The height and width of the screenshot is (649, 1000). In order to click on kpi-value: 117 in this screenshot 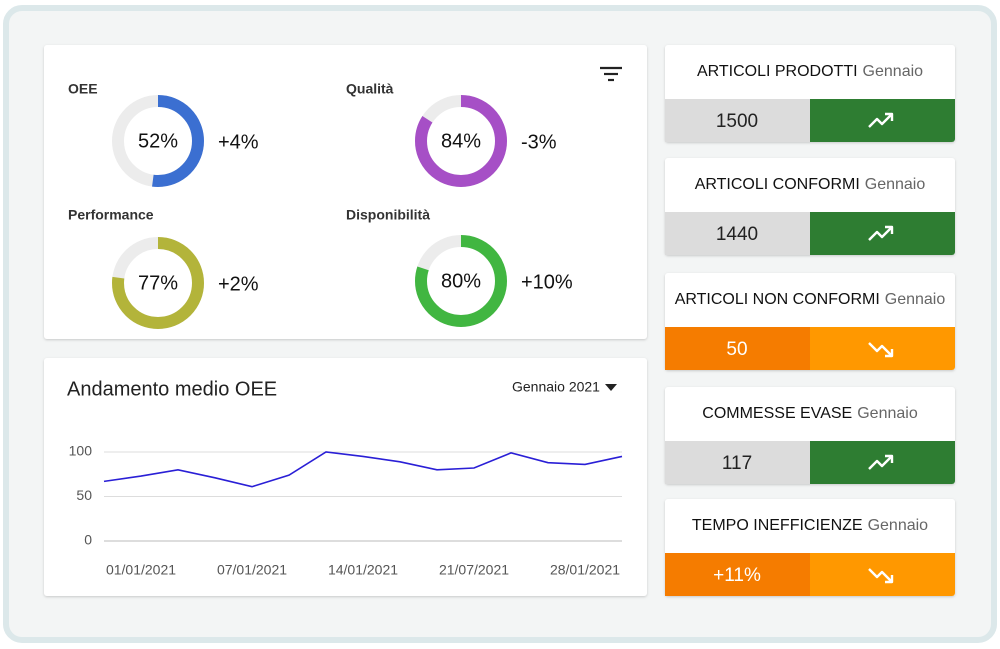, I will do `click(737, 463)`.